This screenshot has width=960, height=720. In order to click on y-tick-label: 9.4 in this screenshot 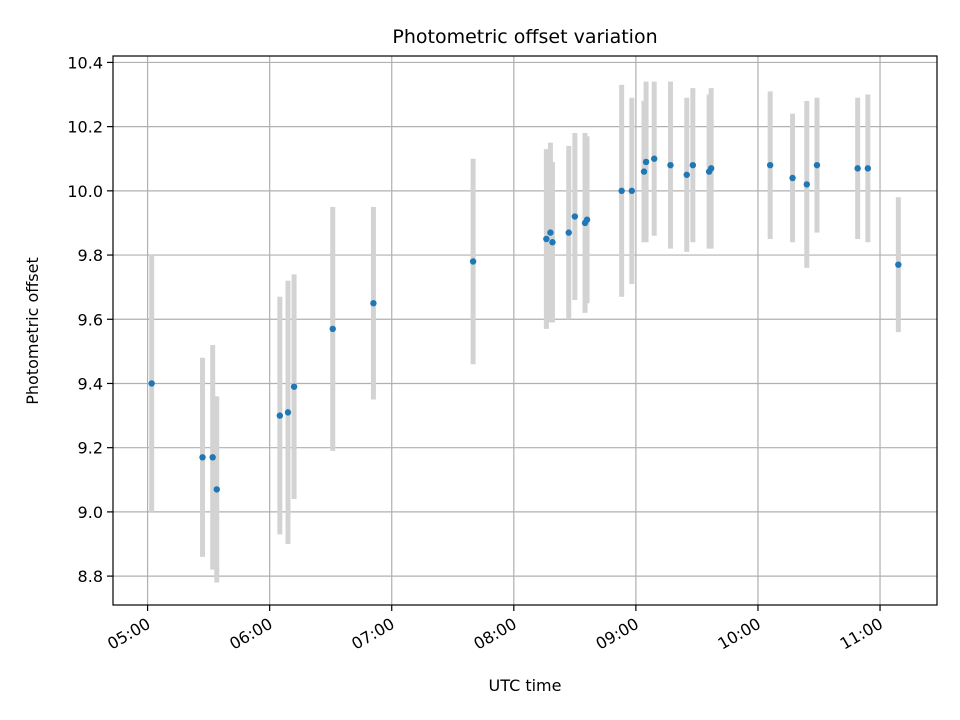, I will do `click(90, 383)`.